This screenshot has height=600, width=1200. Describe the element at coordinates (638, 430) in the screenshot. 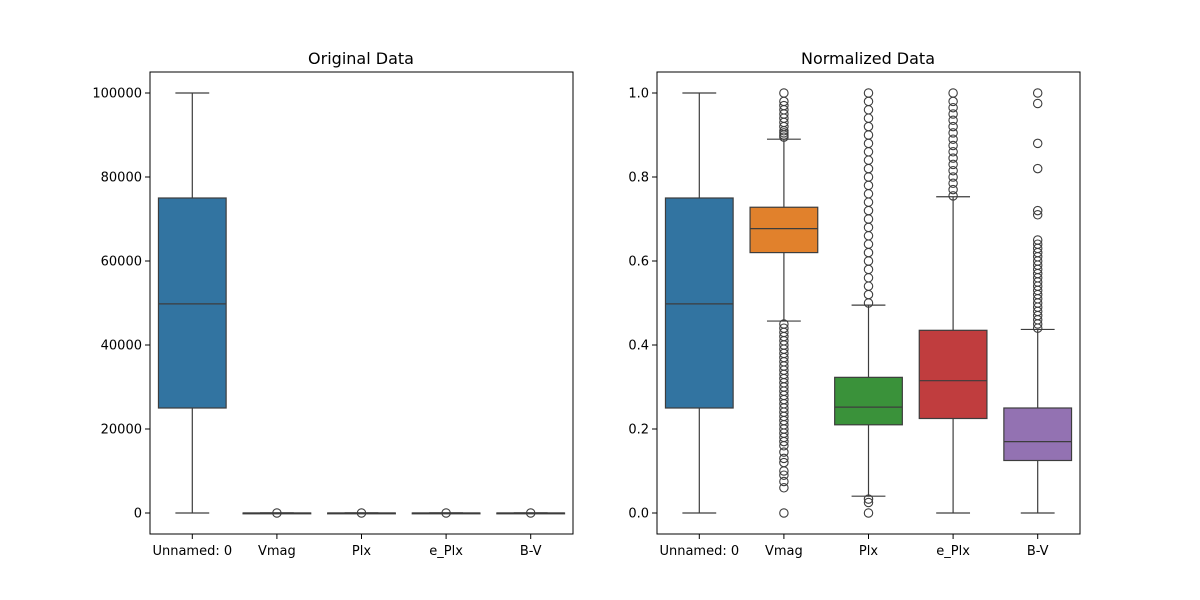

I see `y-tick-label: 0.2` at that location.